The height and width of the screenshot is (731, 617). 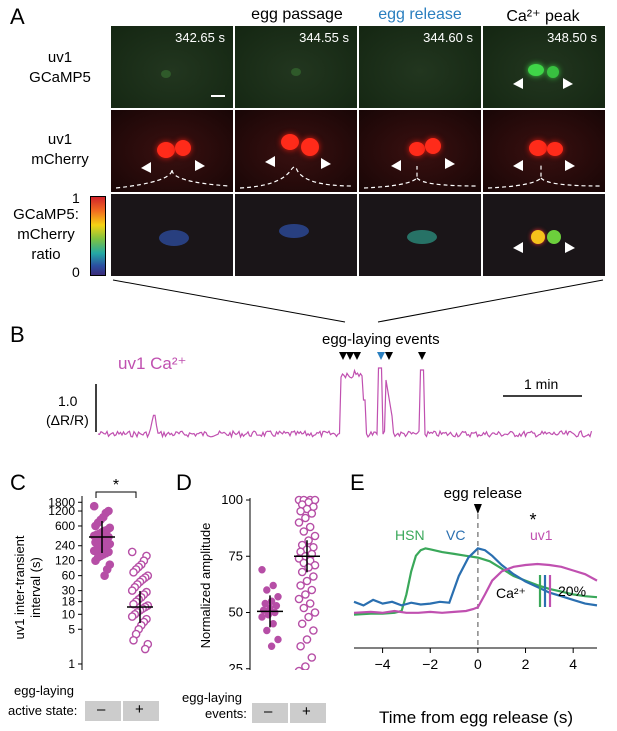 What do you see at coordinates (184, 482) in the screenshot?
I see `panel-letter-d: D` at bounding box center [184, 482].